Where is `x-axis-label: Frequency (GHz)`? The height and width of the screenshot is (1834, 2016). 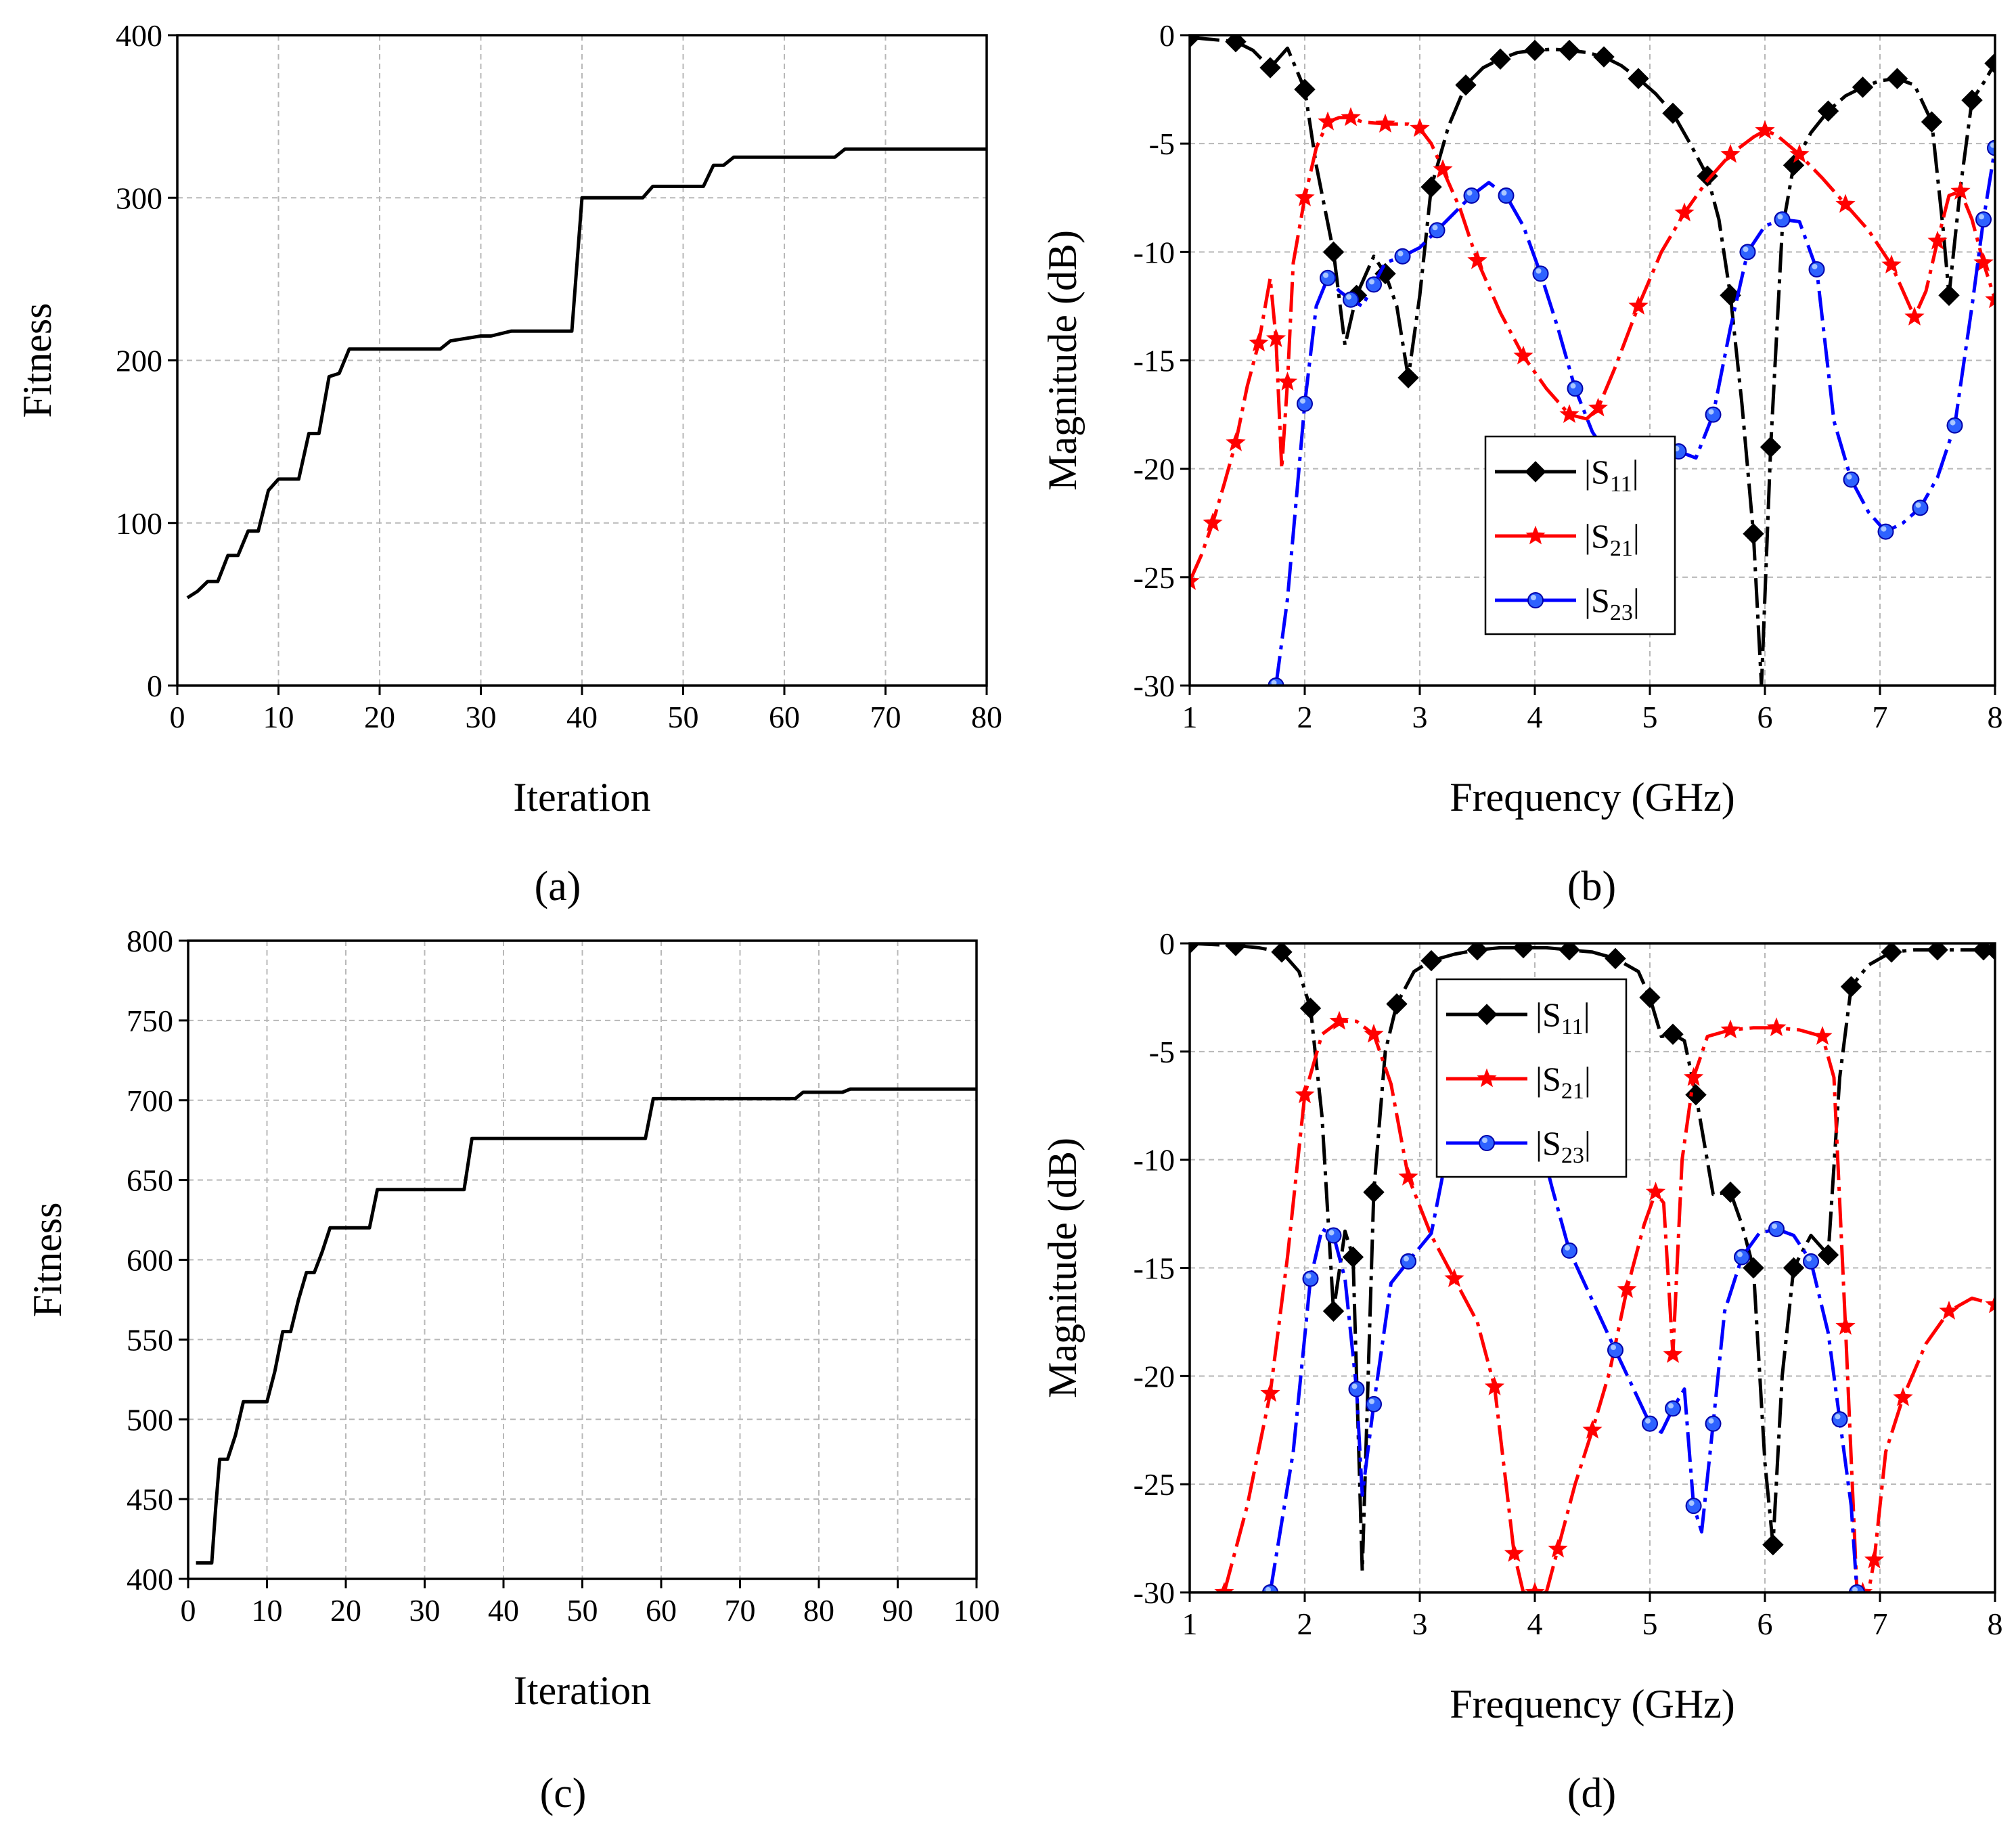 x-axis-label: Frequency (GHz) is located at coordinates (1592, 1704).